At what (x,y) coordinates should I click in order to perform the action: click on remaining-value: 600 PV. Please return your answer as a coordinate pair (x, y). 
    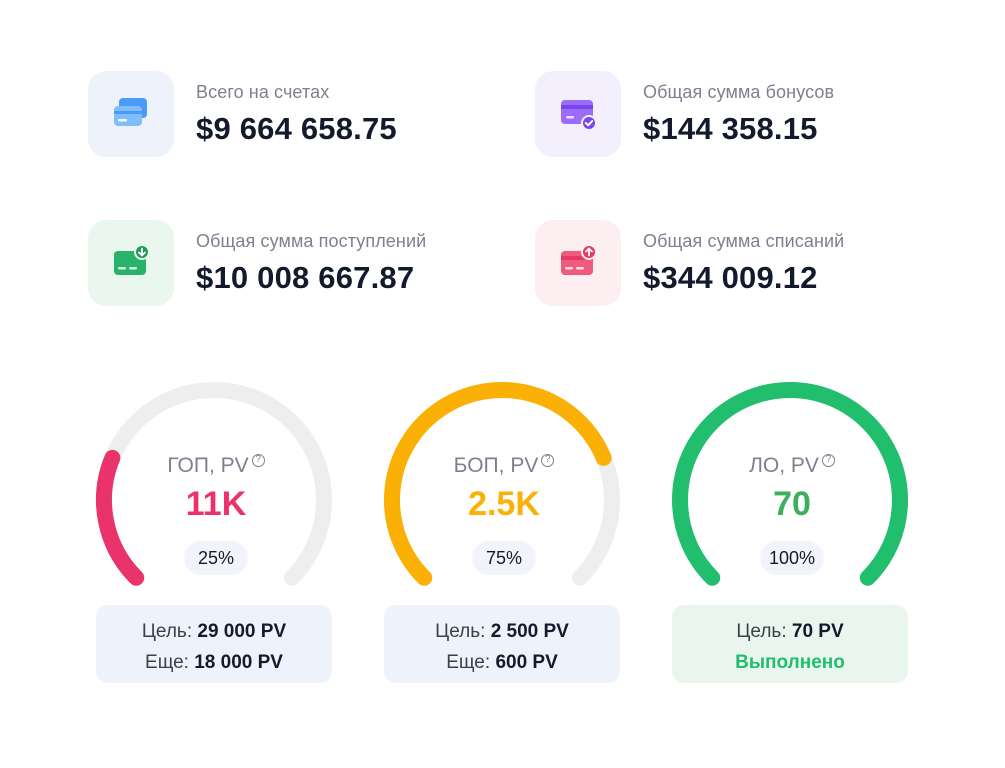
    Looking at the image, I should click on (526, 662).